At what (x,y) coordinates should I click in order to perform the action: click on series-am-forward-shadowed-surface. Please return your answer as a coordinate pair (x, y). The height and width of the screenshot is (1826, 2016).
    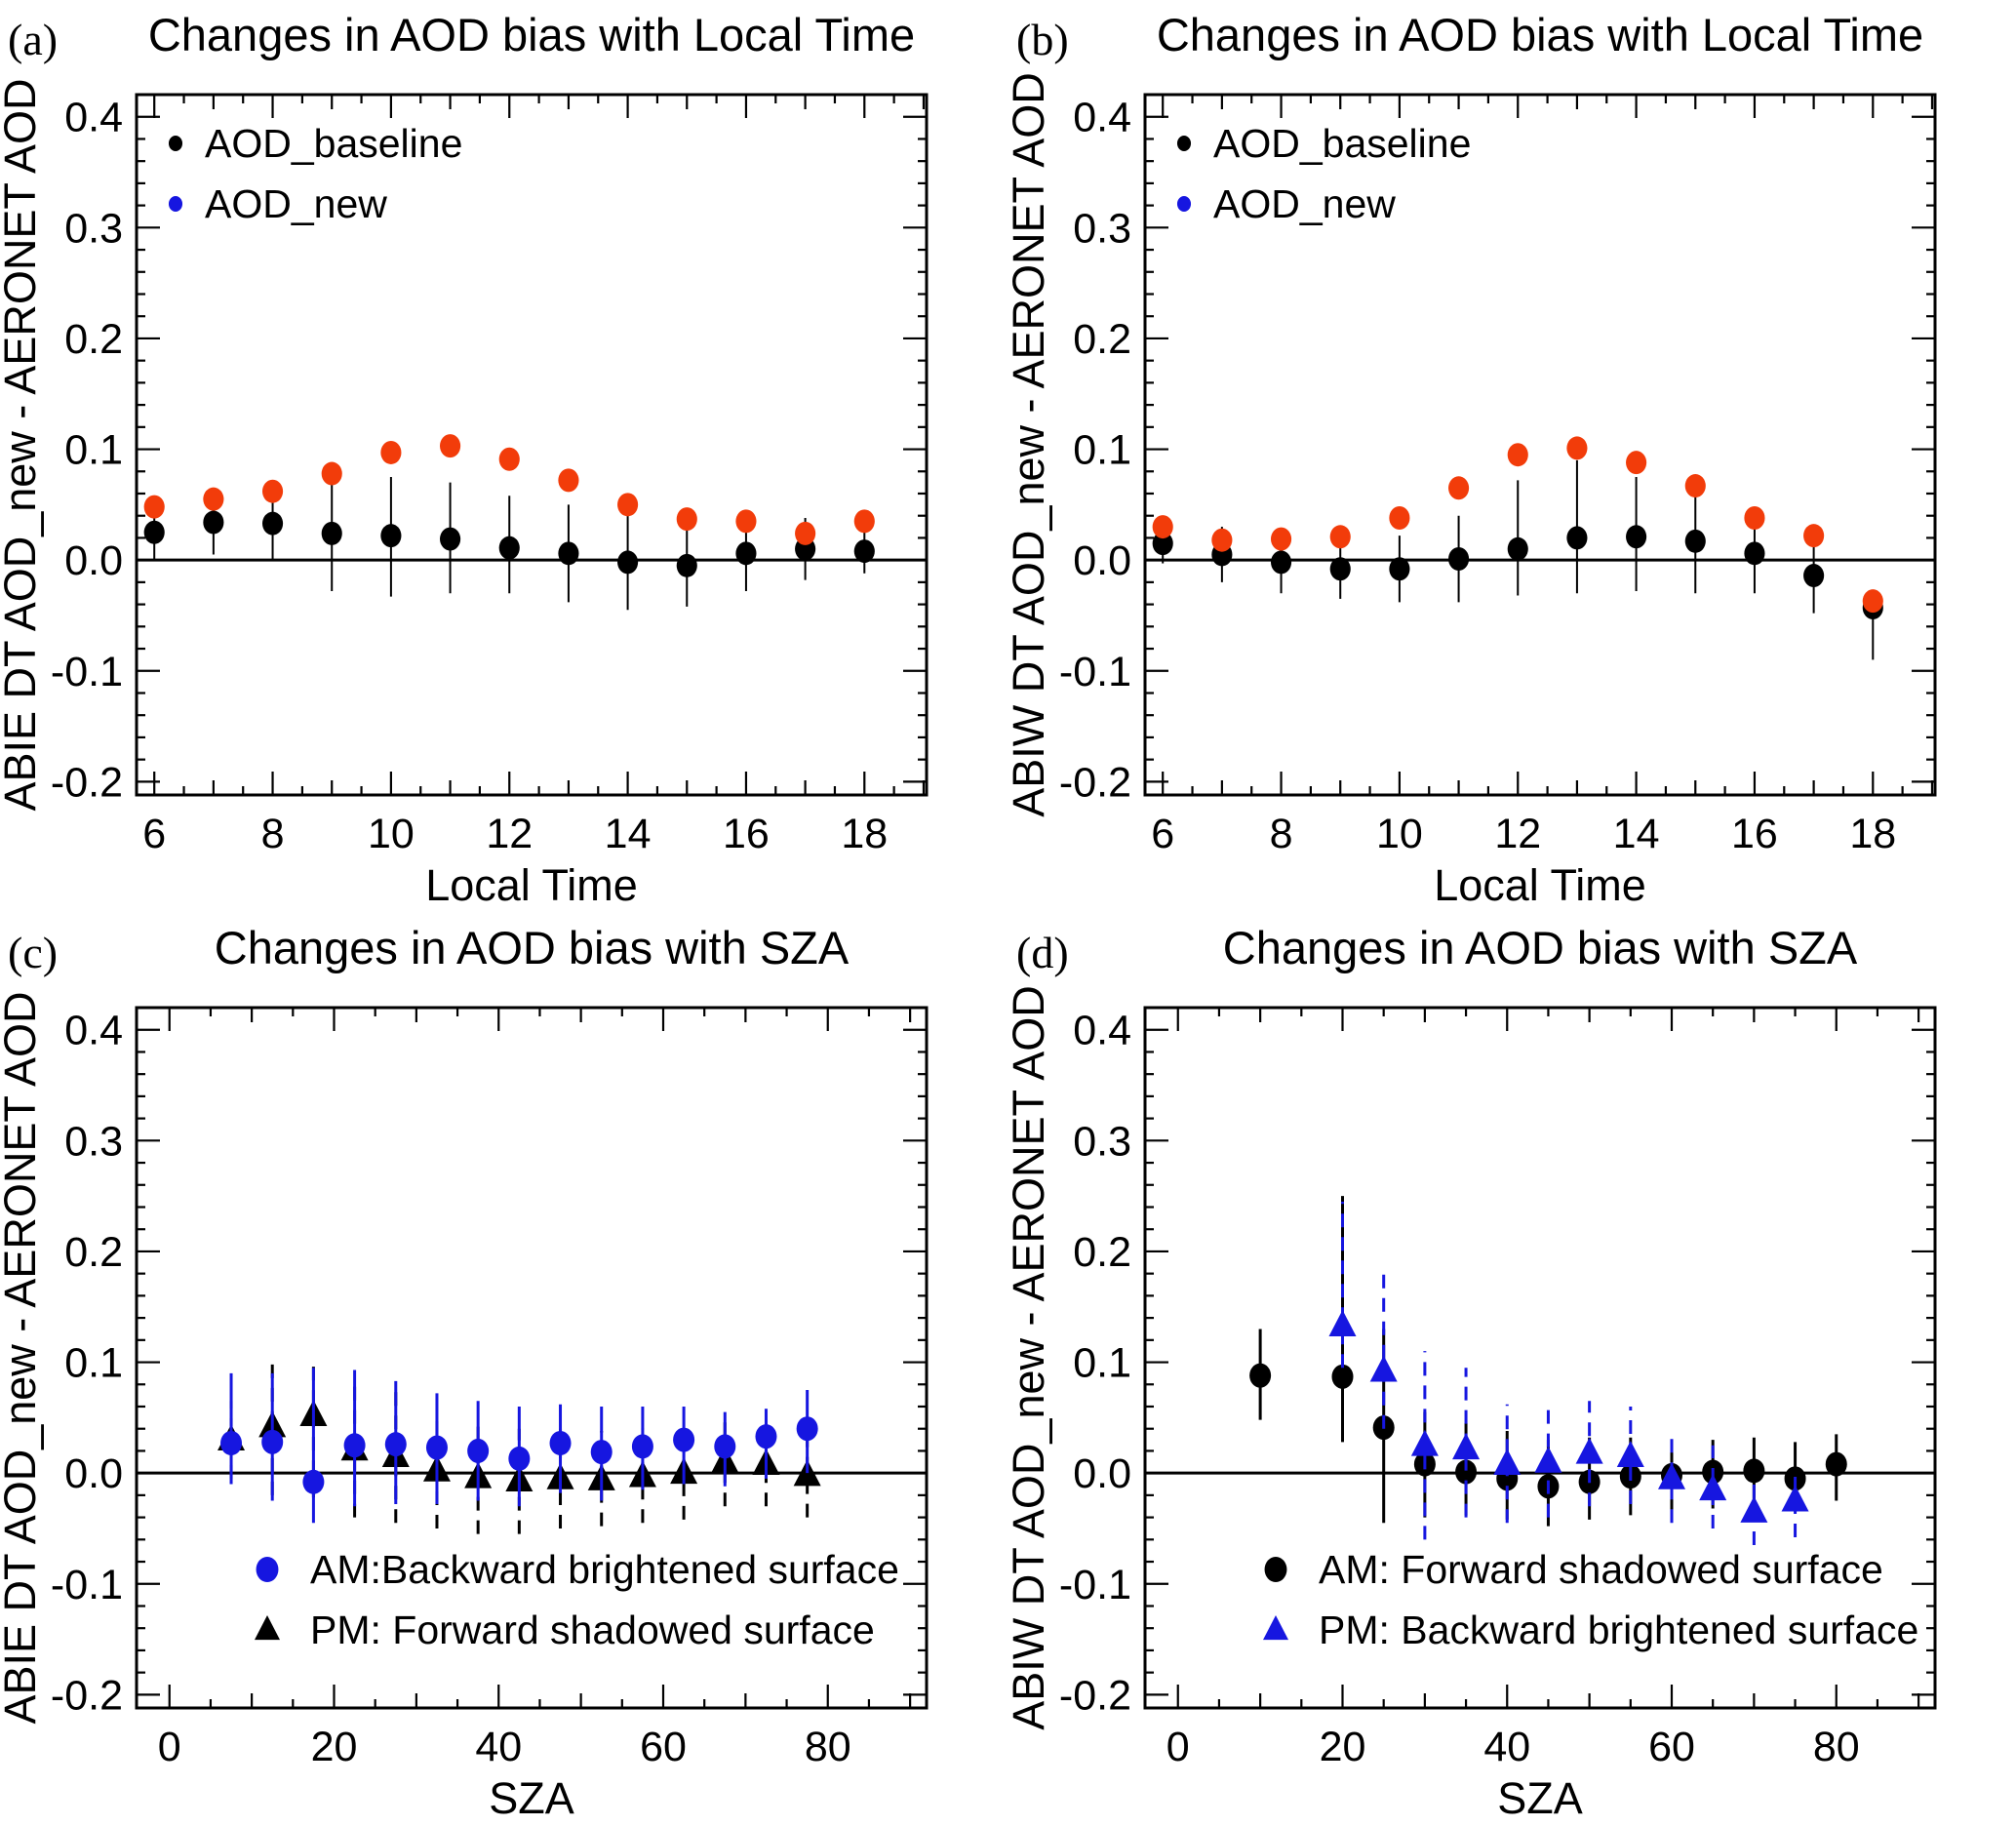
    Looking at the image, I should click on (1548, 1361).